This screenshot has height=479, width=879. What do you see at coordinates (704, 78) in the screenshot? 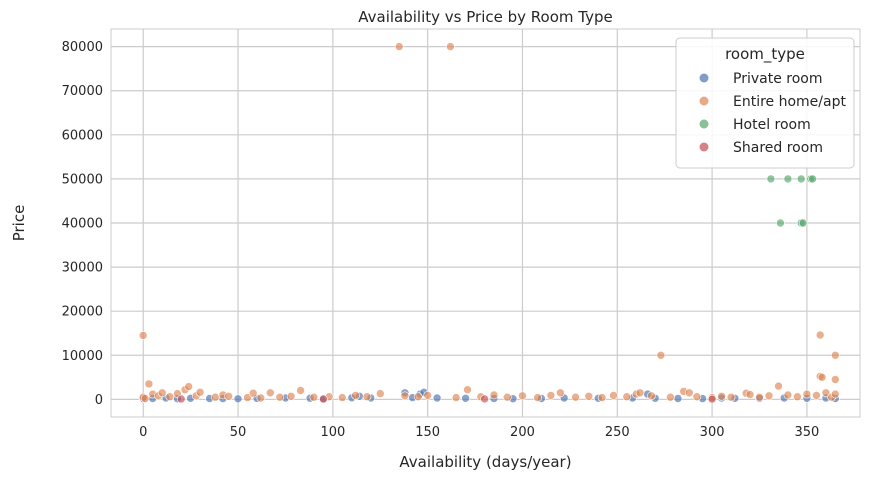
I see `legend-marker-private-room` at bounding box center [704, 78].